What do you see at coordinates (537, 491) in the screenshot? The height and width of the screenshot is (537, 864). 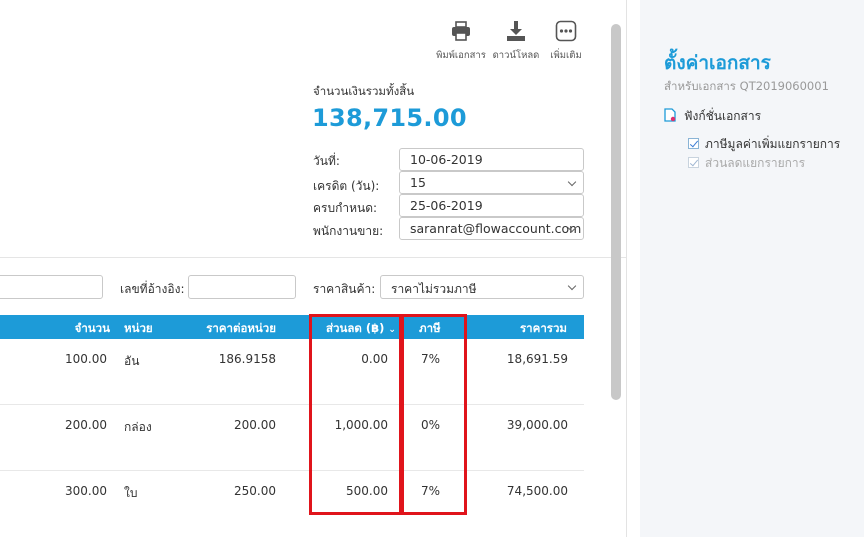 I see `cell-total: 74,500.00` at bounding box center [537, 491].